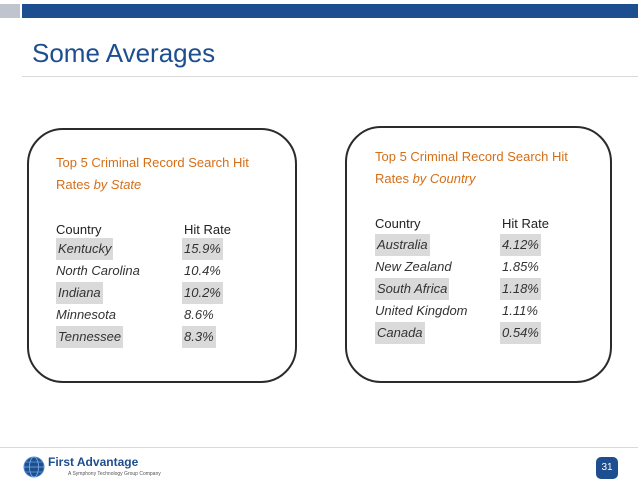  I want to click on row-name: North Carolina, so click(98, 270).